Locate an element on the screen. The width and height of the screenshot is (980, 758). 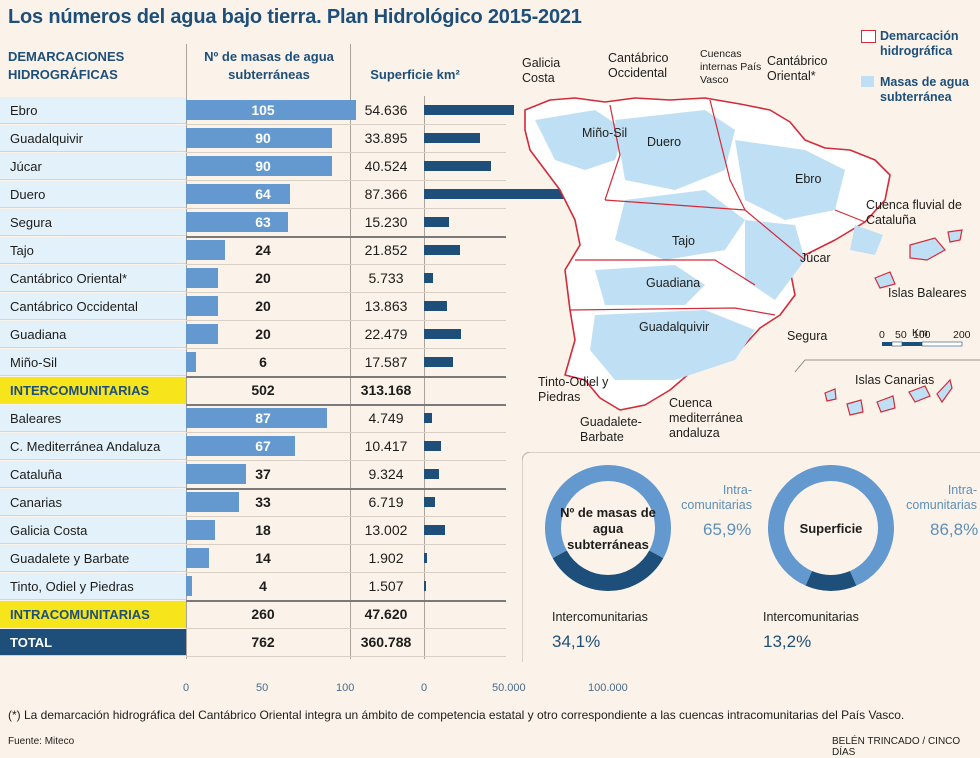
masas-tick-50: 50 is located at coordinates (262, 688).